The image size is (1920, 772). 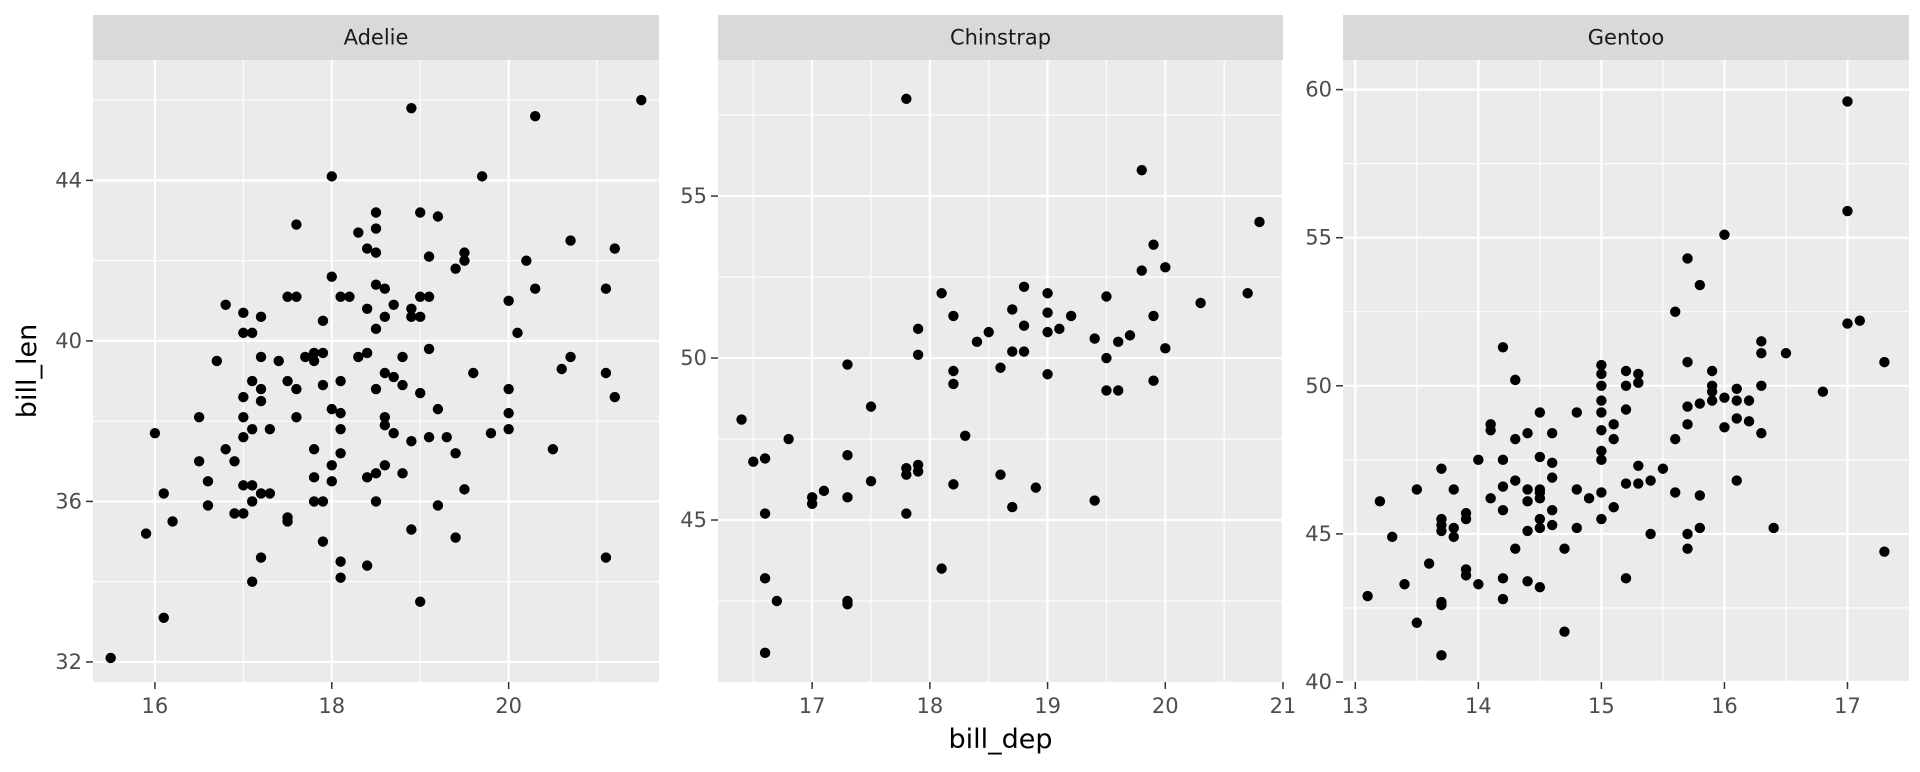 I want to click on x-tick-label: 18, so click(x=930, y=706).